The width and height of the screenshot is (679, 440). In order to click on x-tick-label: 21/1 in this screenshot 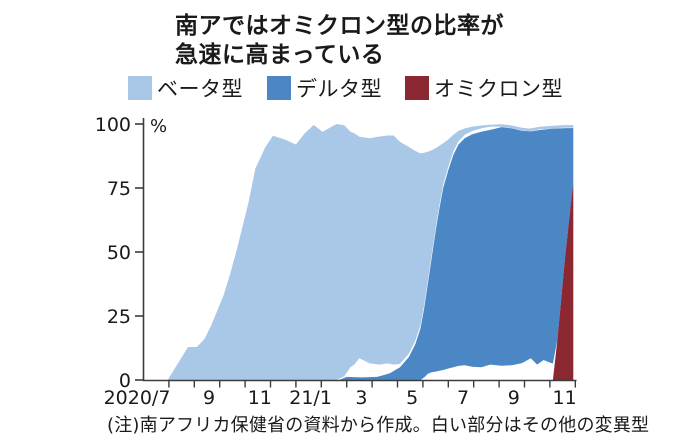, I will do `click(310, 398)`.